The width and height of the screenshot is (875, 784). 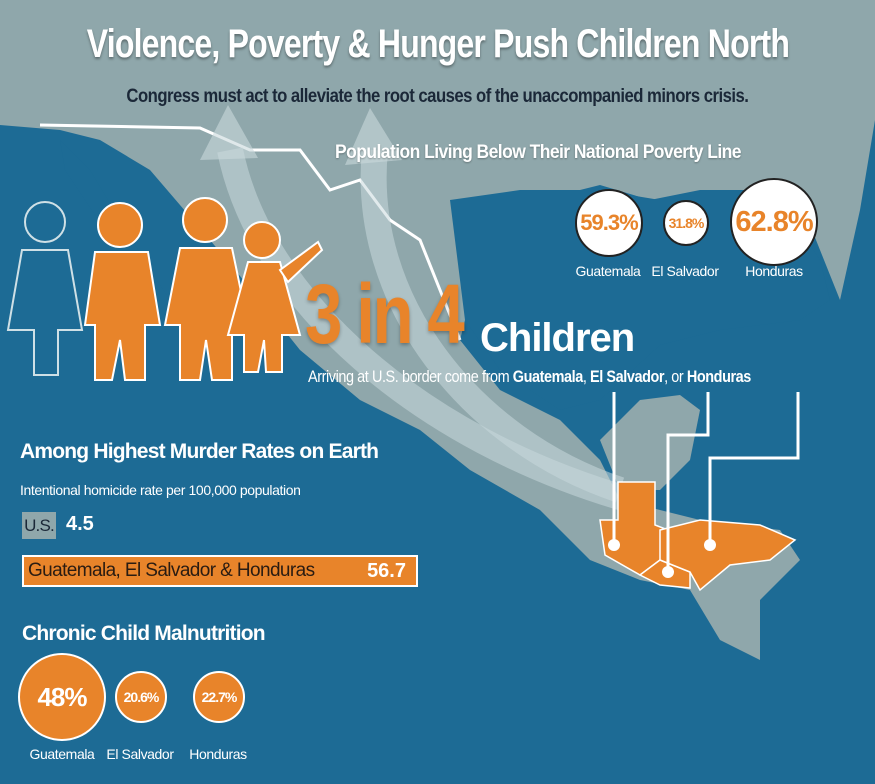 What do you see at coordinates (385, 314) in the screenshot?
I see `children-ratio: 3 in 4` at bounding box center [385, 314].